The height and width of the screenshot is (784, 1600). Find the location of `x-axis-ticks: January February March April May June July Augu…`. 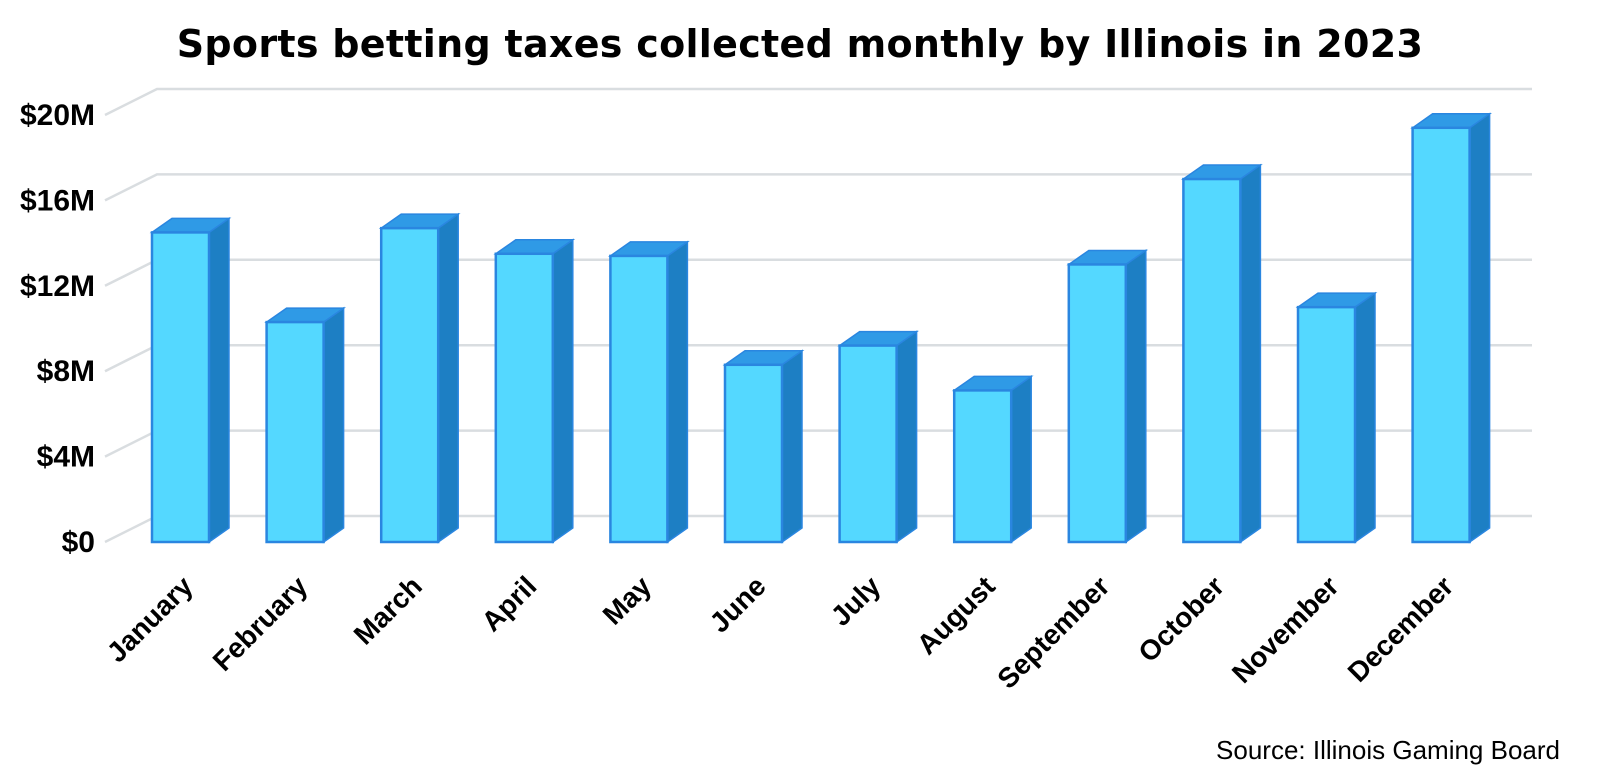

x-axis-ticks: January February March April May June July Augu… is located at coordinates (780, 632).